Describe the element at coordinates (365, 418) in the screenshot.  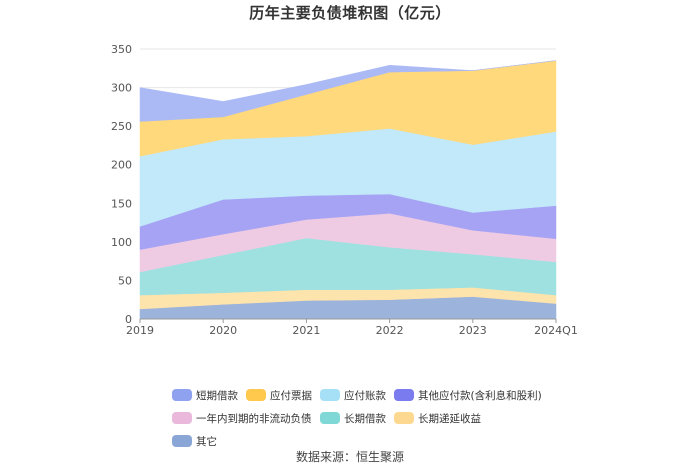
I see `legend-label: 长期借款` at that location.